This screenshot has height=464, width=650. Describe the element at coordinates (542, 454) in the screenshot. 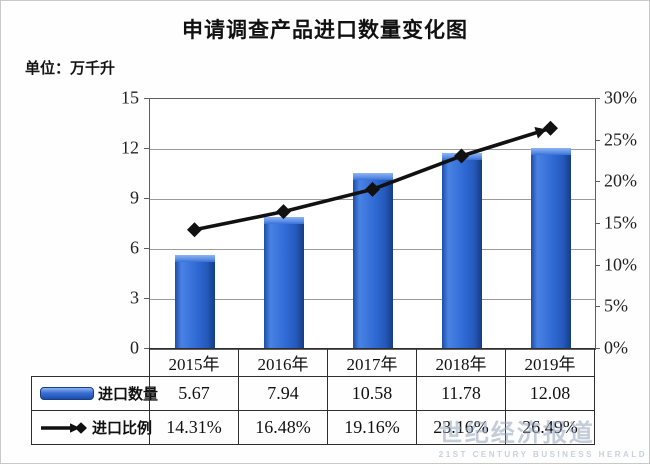

I see `watermark-en: 21ST CENTURY BUSINESS HERALD` at that location.